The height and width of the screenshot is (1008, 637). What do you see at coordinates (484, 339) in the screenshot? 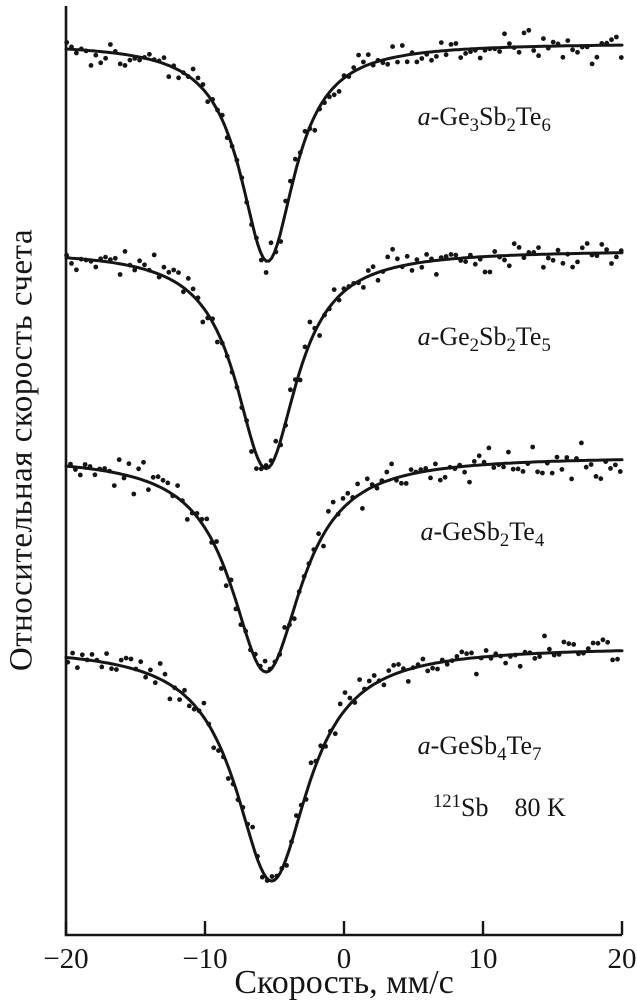
I see `series-label: a-Ge2Sb2Te5` at bounding box center [484, 339].